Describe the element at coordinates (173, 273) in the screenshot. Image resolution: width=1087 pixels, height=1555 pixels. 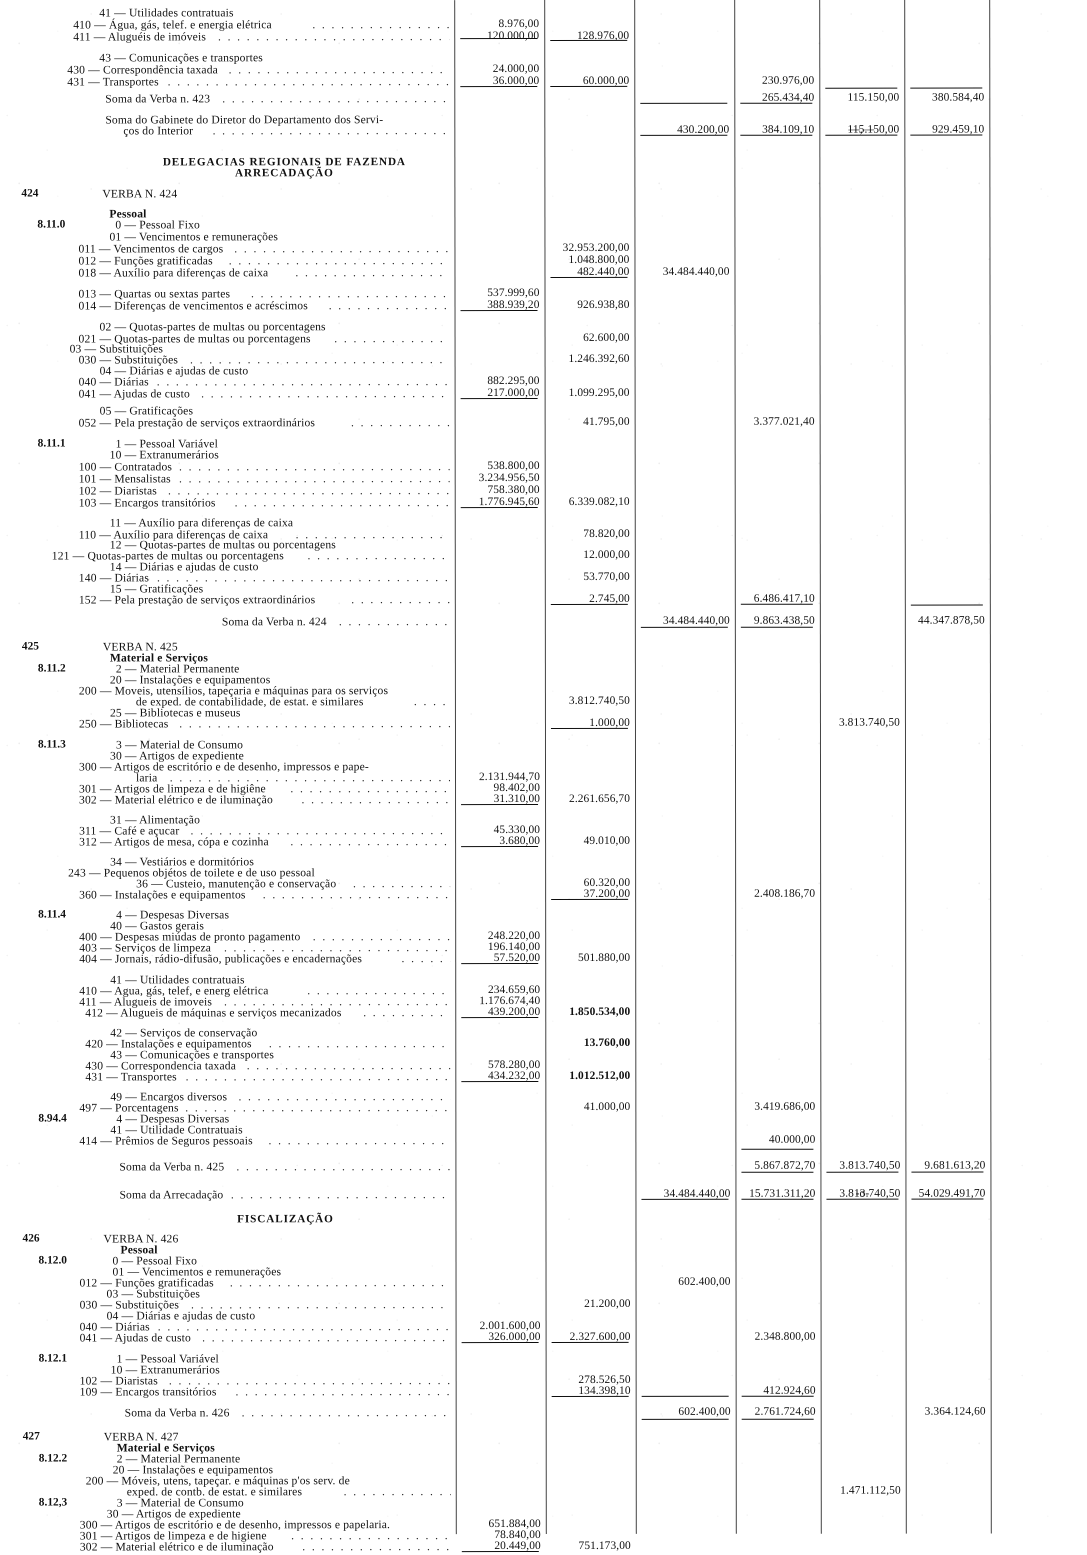
I see `row-label: 018 — Auxílio para diferenças de caixa` at that location.